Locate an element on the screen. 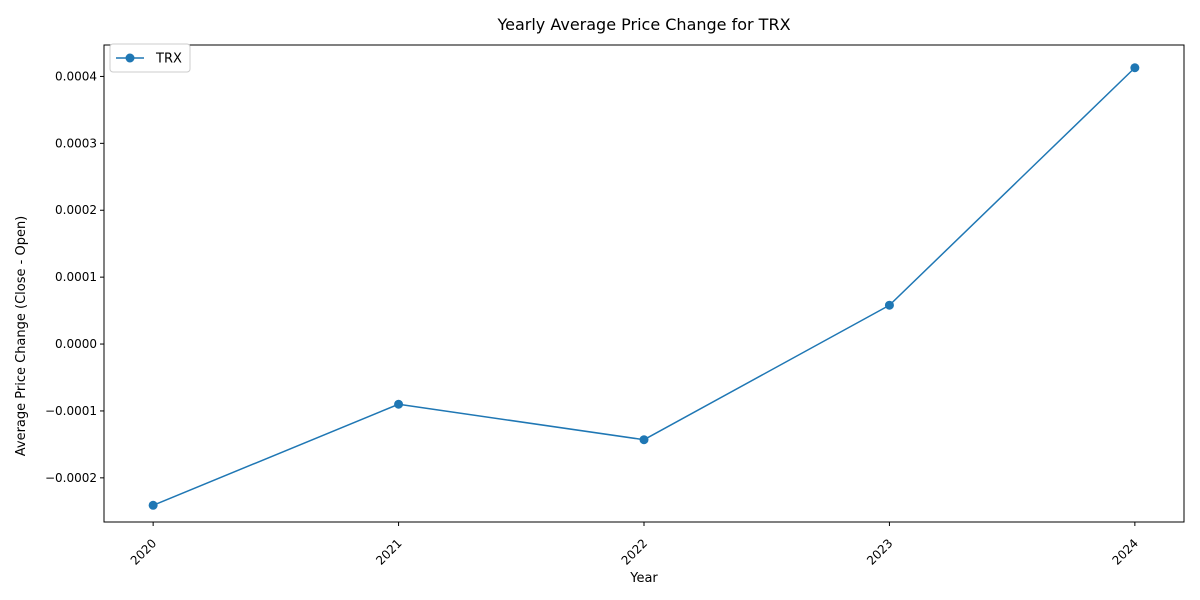 The width and height of the screenshot is (1200, 600). x-tick-label: 2024 is located at coordinates (1124, 551).